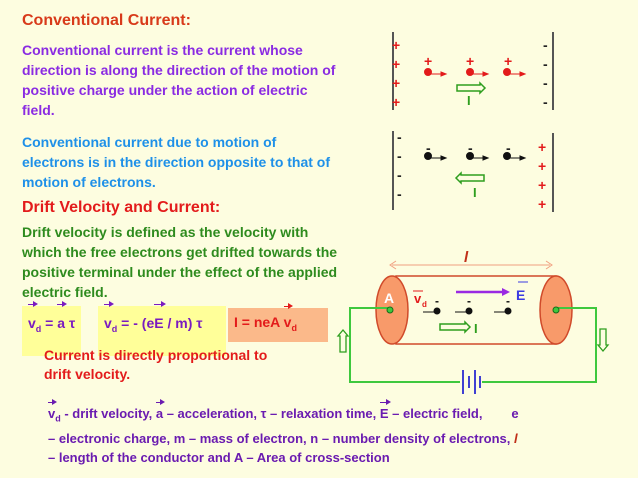 This screenshot has height=478, width=638. What do you see at coordinates (183, 323) in the screenshot?
I see `formula-text: / m) τ` at bounding box center [183, 323].